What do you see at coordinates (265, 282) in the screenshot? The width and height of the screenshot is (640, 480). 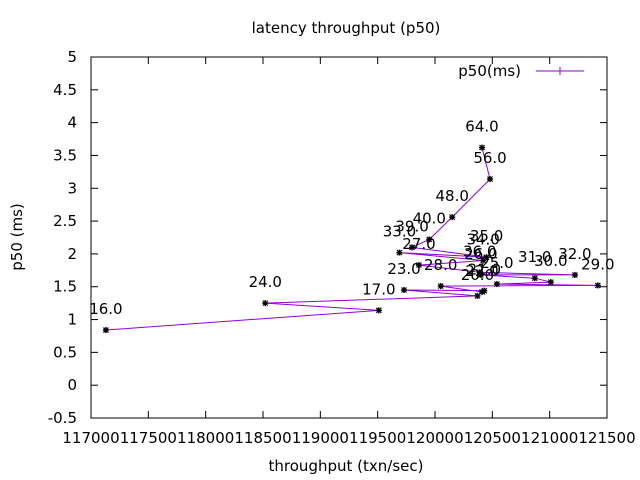 I see `point-label: 24.0` at bounding box center [265, 282].